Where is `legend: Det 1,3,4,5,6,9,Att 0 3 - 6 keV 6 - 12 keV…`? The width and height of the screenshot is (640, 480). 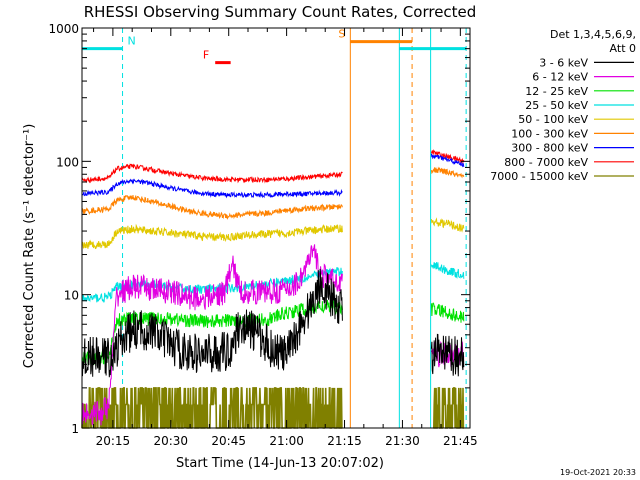
legend: Det 1,3,4,5,6,9,Att 0 3 - 6 keV 6 - 12 keV… is located at coordinates (563, 105).